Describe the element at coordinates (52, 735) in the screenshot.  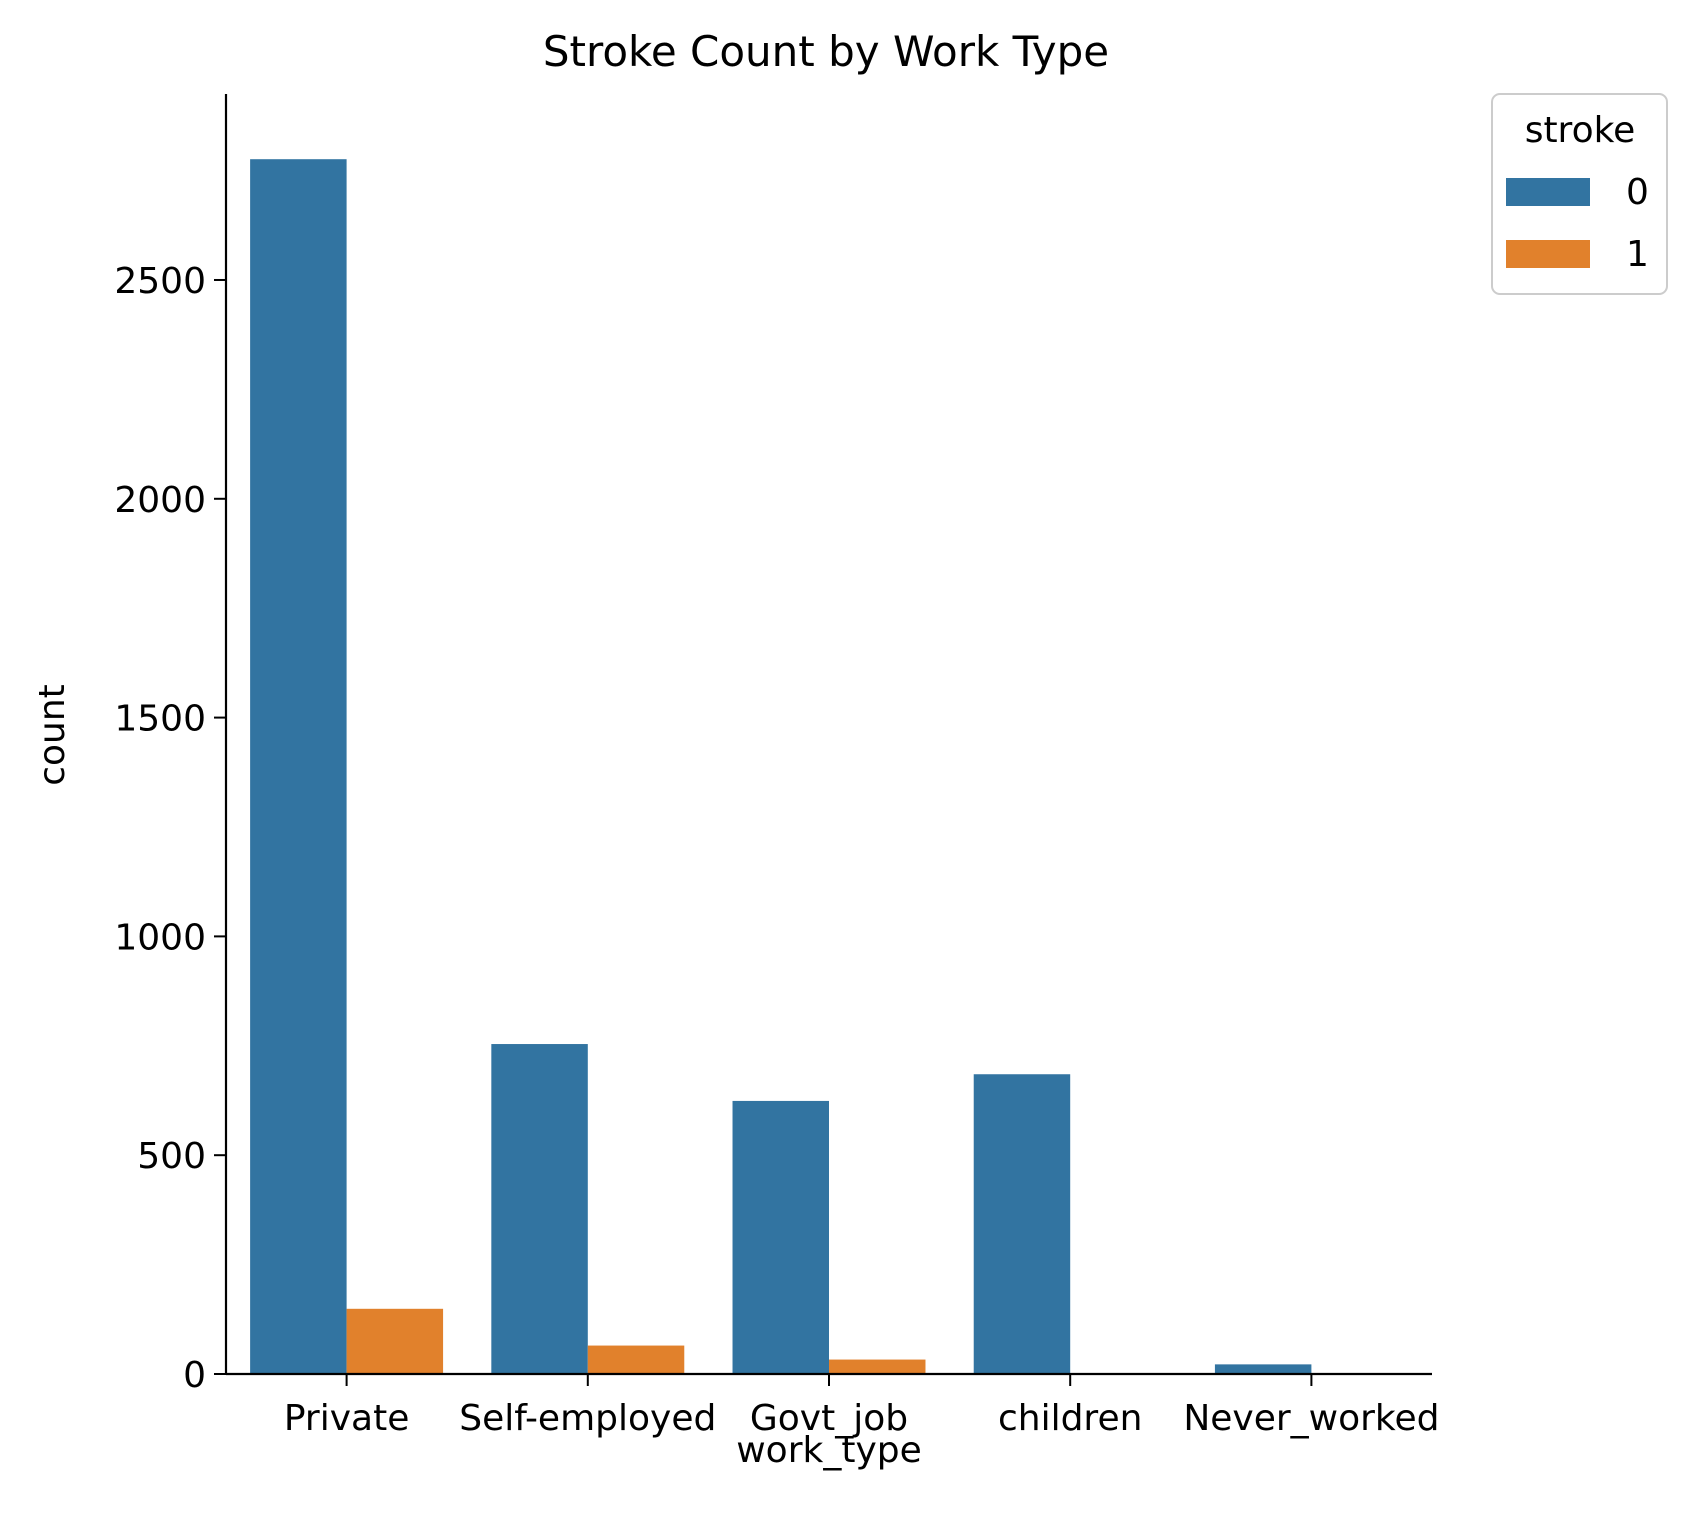
I see `y-axis-title: count` at that location.